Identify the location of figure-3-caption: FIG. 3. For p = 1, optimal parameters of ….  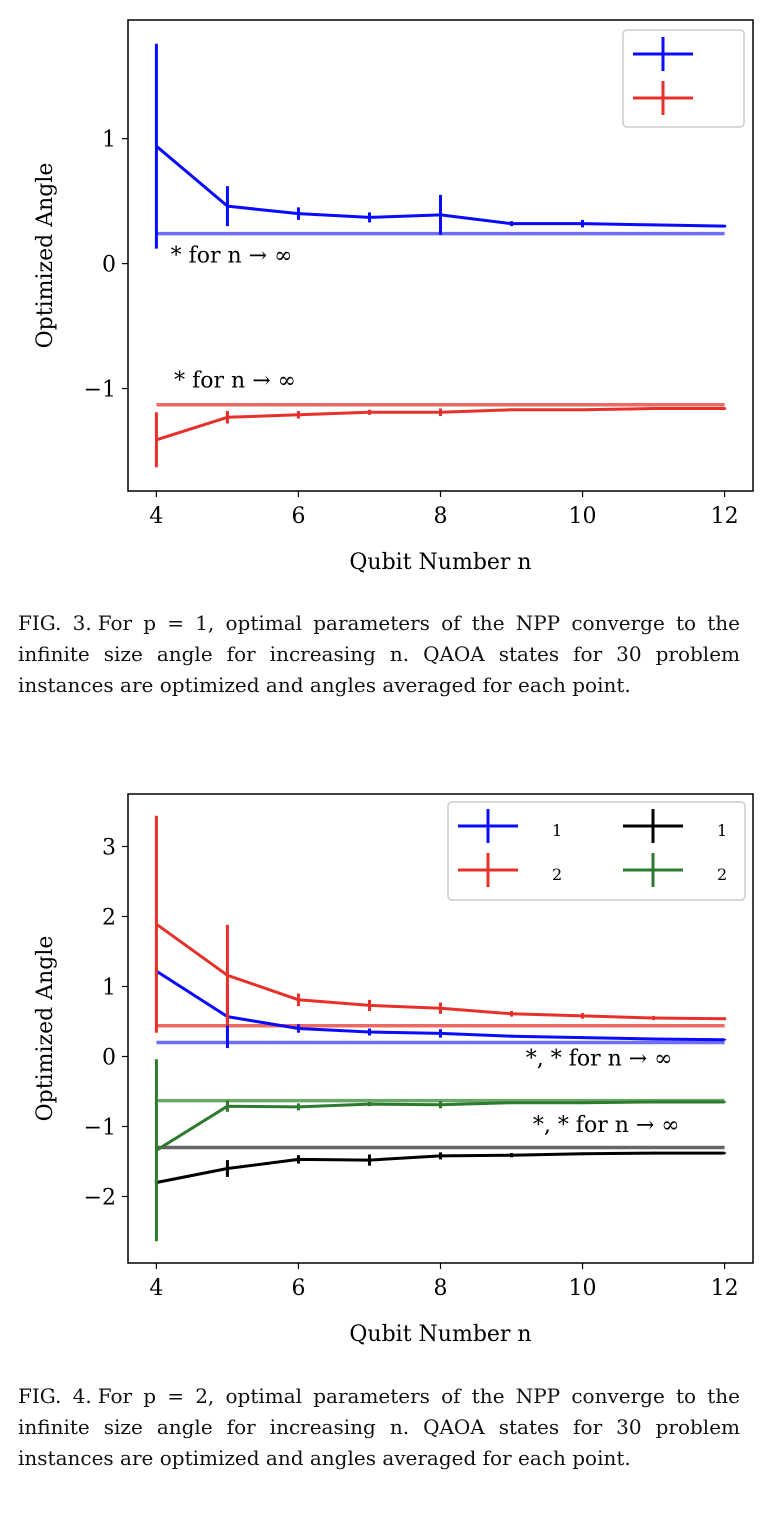
(379, 654).